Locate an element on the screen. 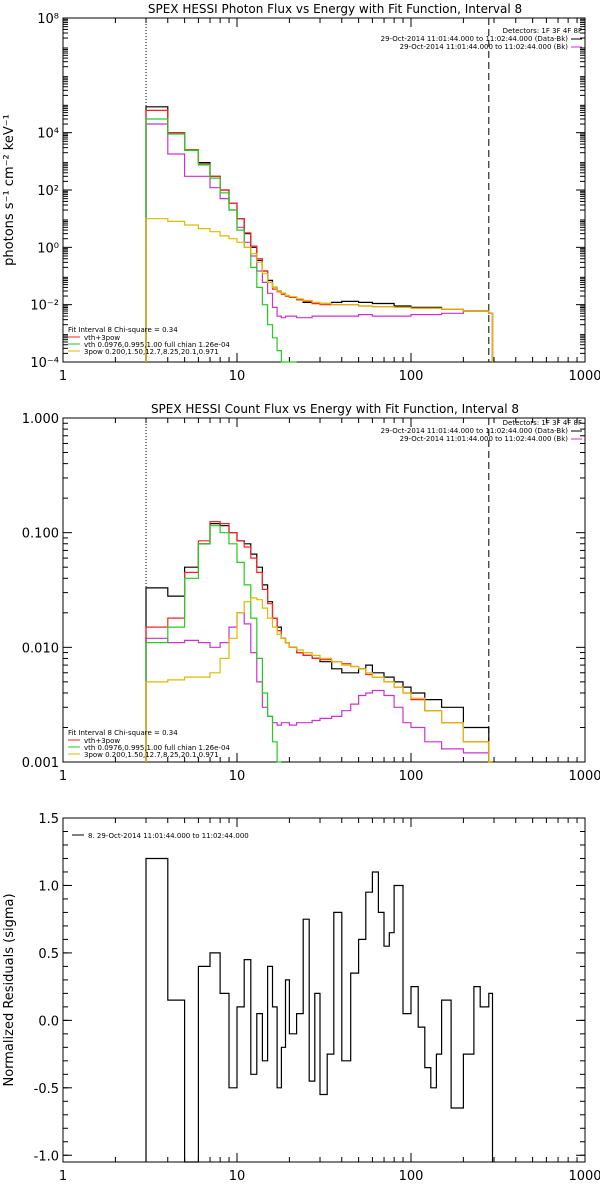  series-line-2-vth-3pow is located at coordinates (319, 235).